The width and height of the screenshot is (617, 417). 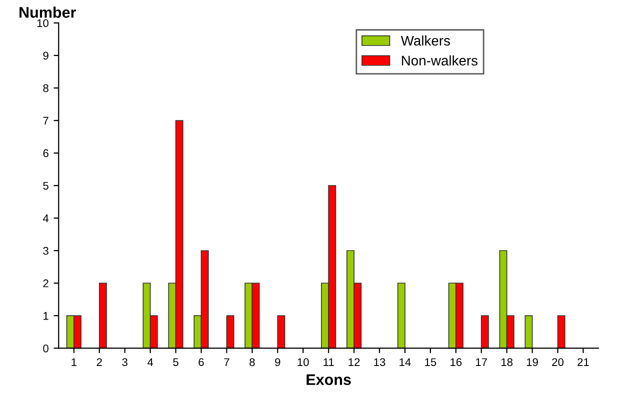 What do you see at coordinates (425, 40) in the screenshot?
I see `legend-label: Walkers` at bounding box center [425, 40].